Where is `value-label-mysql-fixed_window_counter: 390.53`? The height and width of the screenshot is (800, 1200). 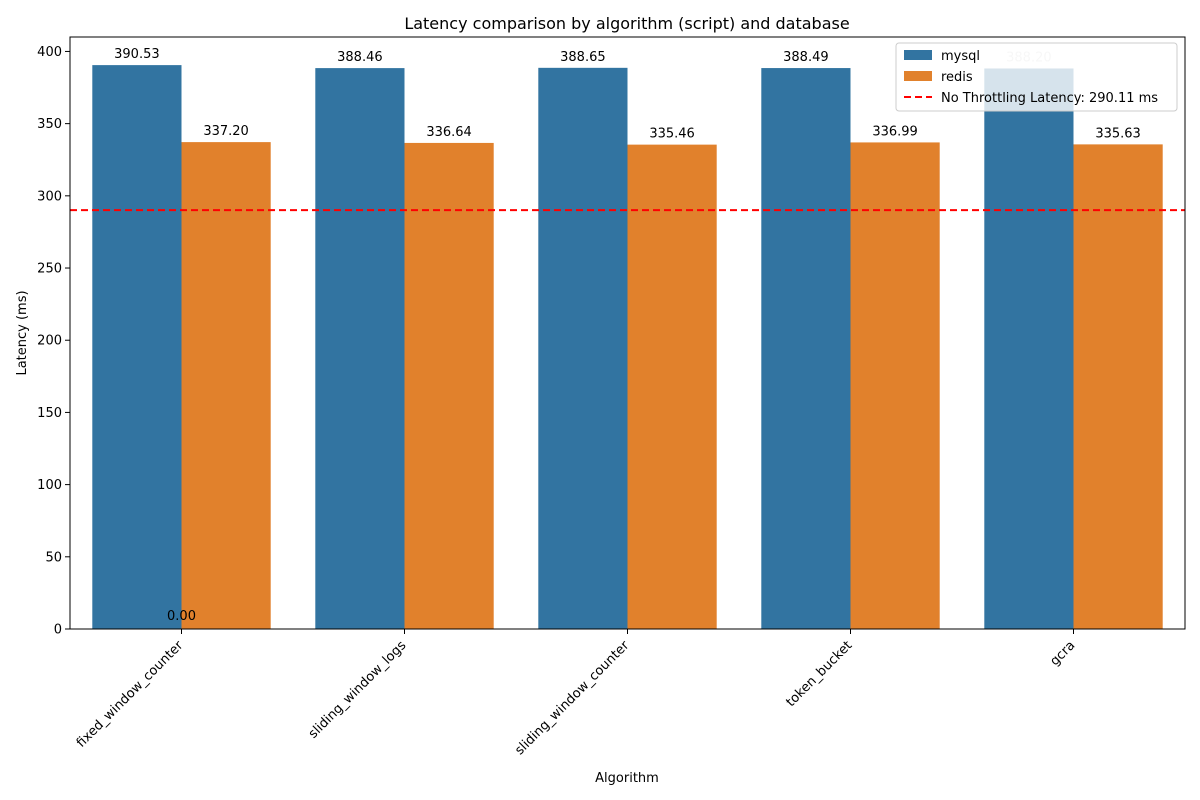 value-label-mysql-fixed_window_counter: 390.53 is located at coordinates (137, 54).